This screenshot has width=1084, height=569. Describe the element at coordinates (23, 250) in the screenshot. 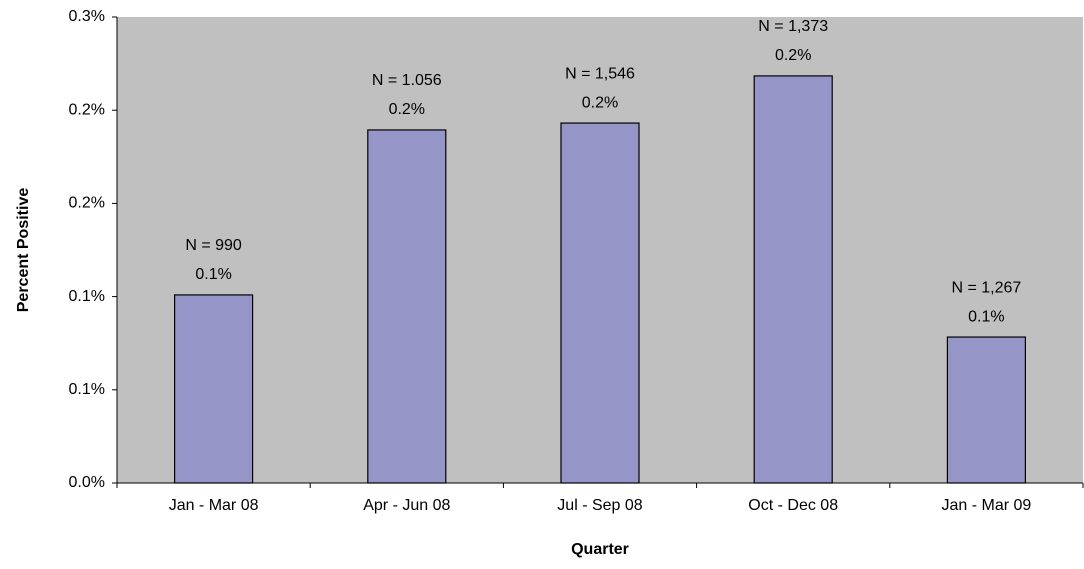

I see `y-axis-title: Percent Positive` at that location.